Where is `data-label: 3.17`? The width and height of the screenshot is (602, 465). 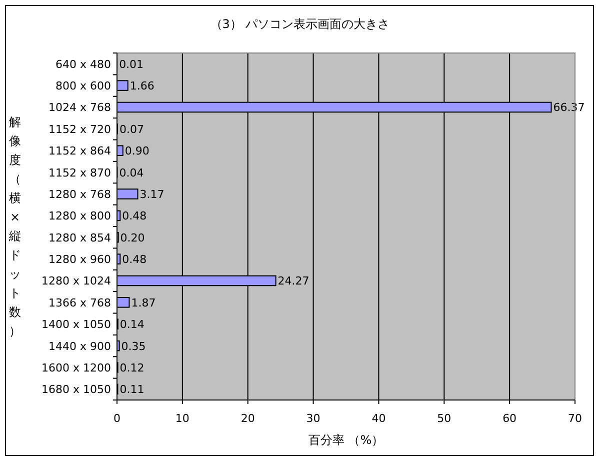 data-label: 3.17 is located at coordinates (152, 194).